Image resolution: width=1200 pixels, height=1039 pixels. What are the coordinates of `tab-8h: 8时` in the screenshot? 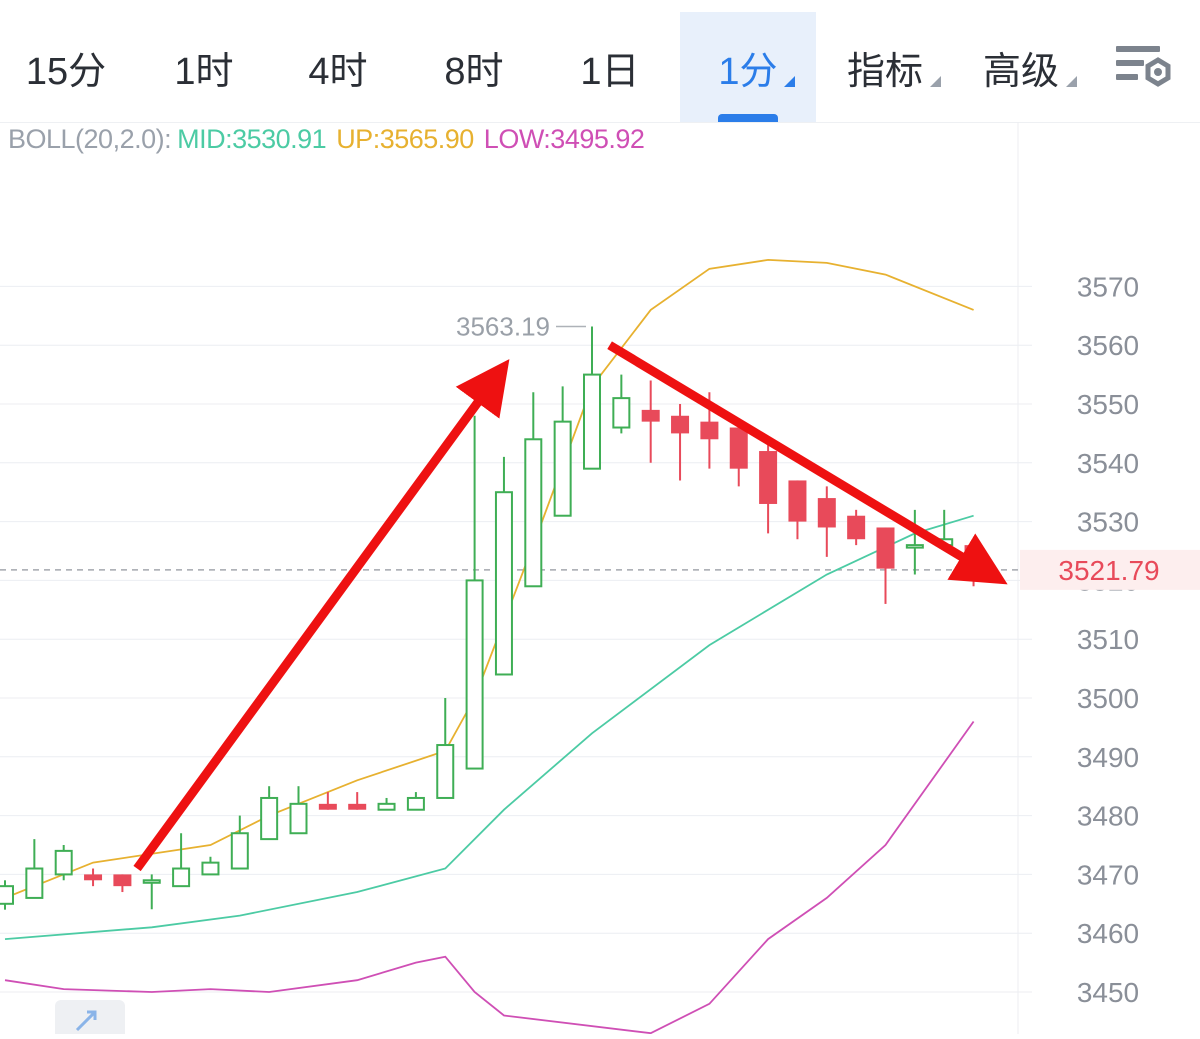 It's located at (474, 67).